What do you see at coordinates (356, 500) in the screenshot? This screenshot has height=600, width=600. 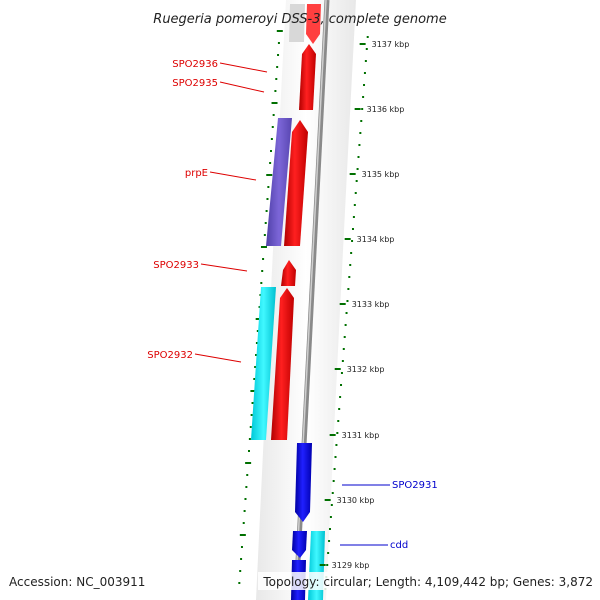 I see `scale-tick-label: 3130 kbp` at bounding box center [356, 500].